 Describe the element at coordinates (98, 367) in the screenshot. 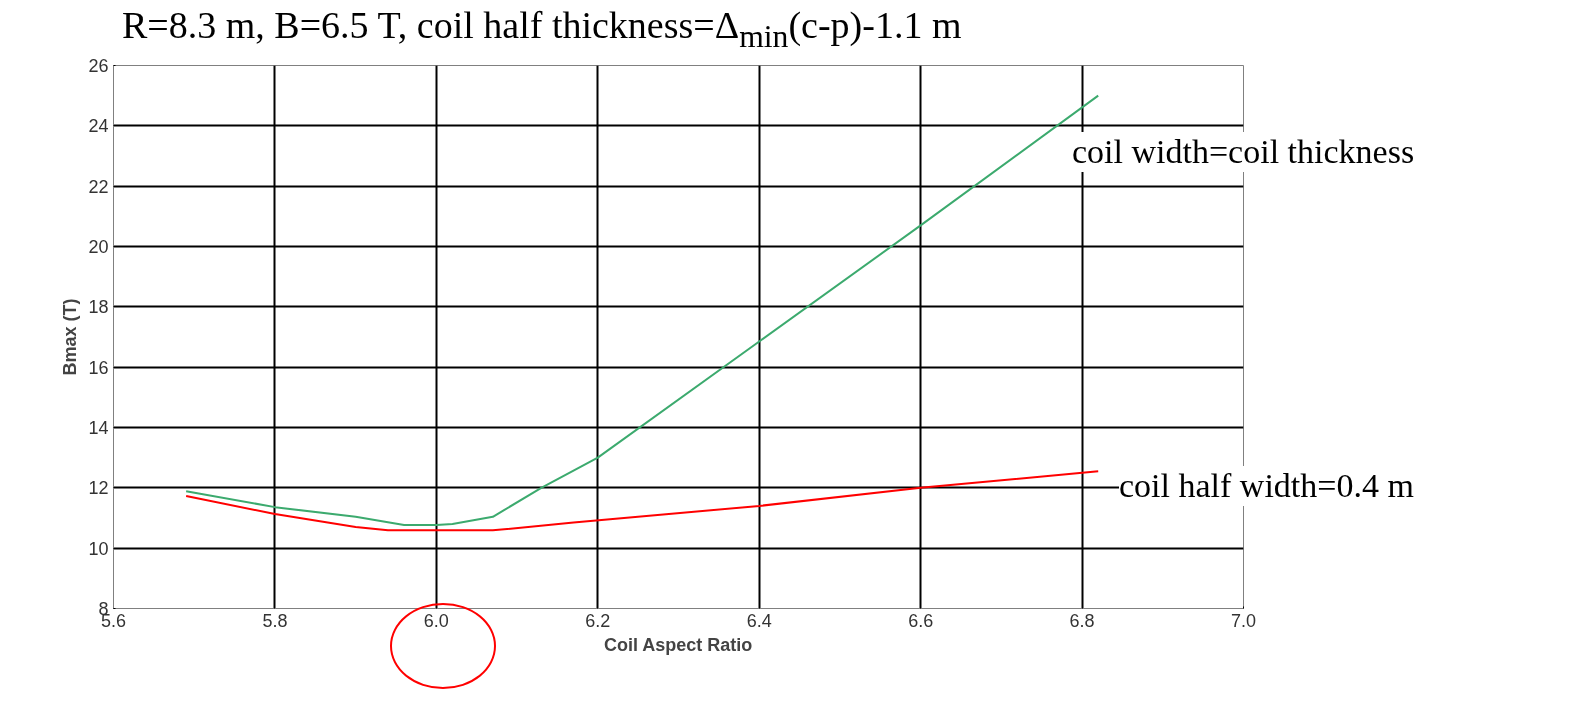

I see `y-tick-label: 16` at that location.